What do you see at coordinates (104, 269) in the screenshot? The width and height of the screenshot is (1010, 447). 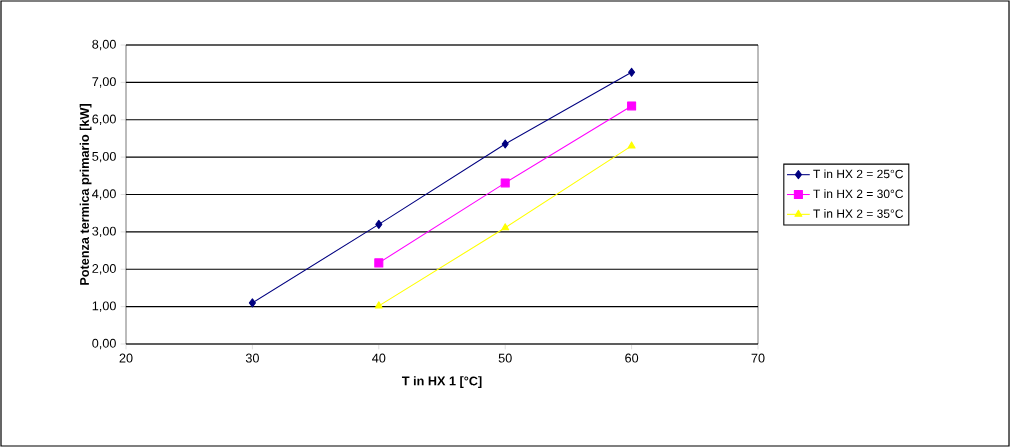 I see `y-tick-label: 2,00` at bounding box center [104, 269].